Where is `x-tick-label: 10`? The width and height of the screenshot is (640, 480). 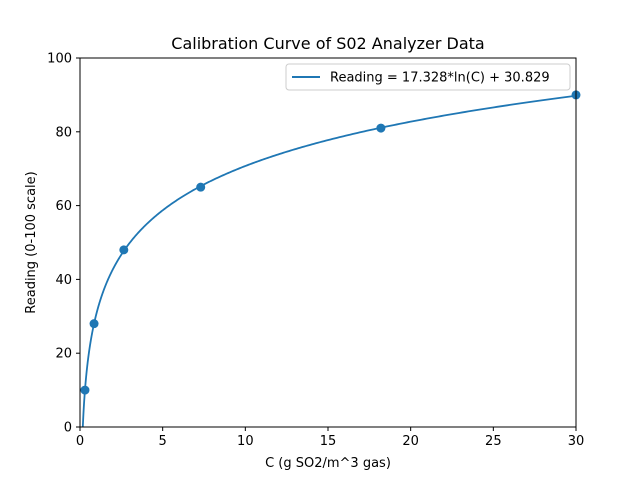
x-tick-label: 10 is located at coordinates (245, 441).